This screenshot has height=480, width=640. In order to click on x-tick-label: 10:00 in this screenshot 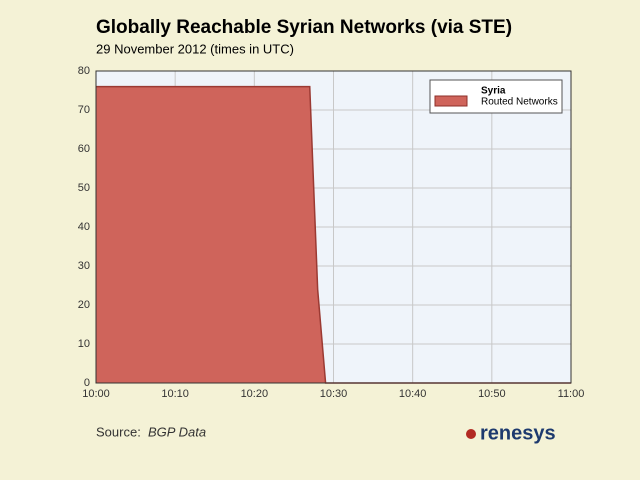, I will do `click(96, 394)`.